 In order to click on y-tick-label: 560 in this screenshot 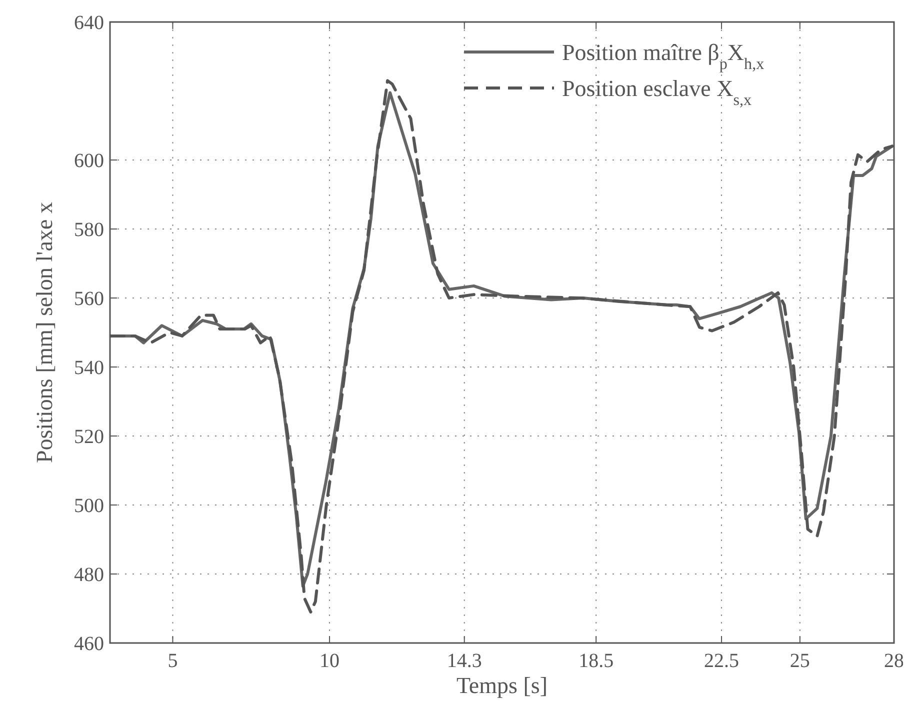, I will do `click(89, 299)`.